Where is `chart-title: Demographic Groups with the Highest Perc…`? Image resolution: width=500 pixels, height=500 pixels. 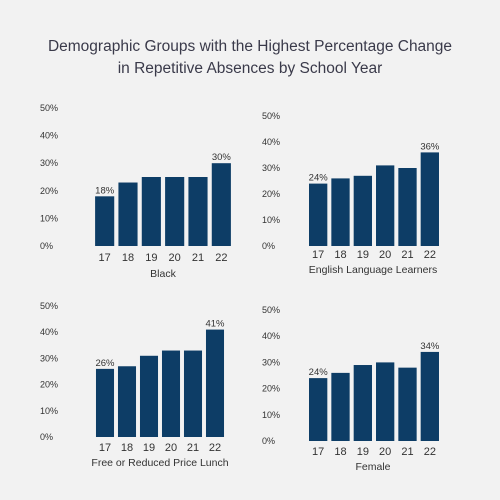 chart-title: Demographic Groups with the Highest Perc… is located at coordinates (250, 58).